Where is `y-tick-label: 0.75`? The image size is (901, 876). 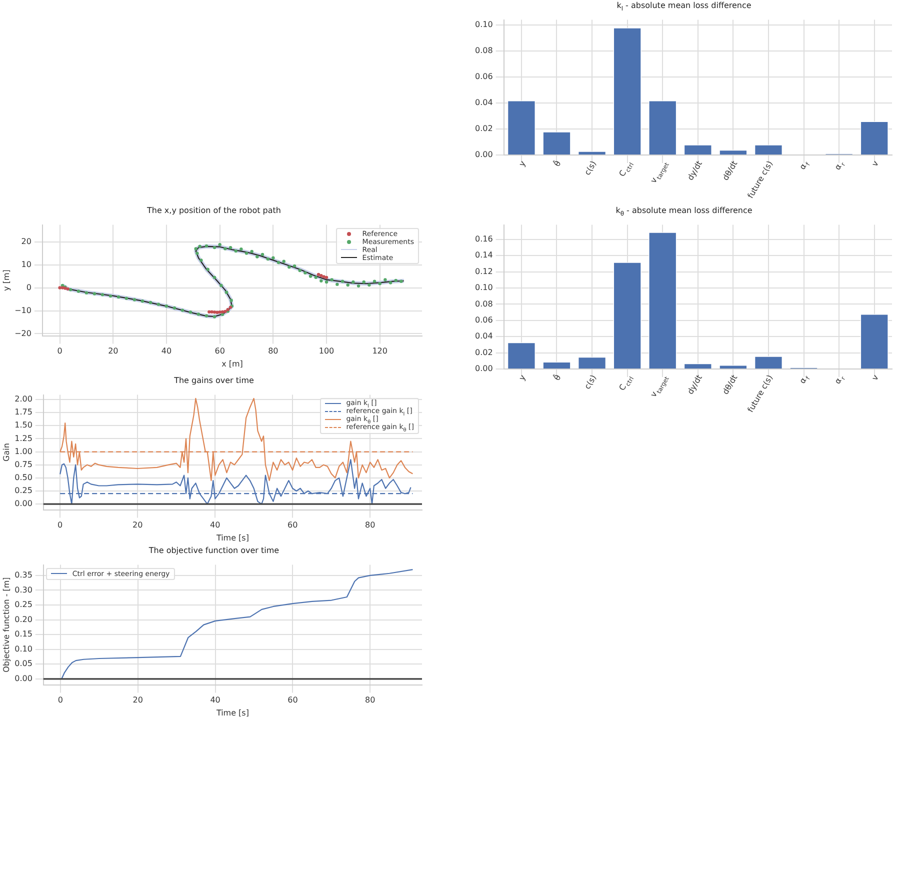
y-tick-label: 0.75 is located at coordinates (23, 464).